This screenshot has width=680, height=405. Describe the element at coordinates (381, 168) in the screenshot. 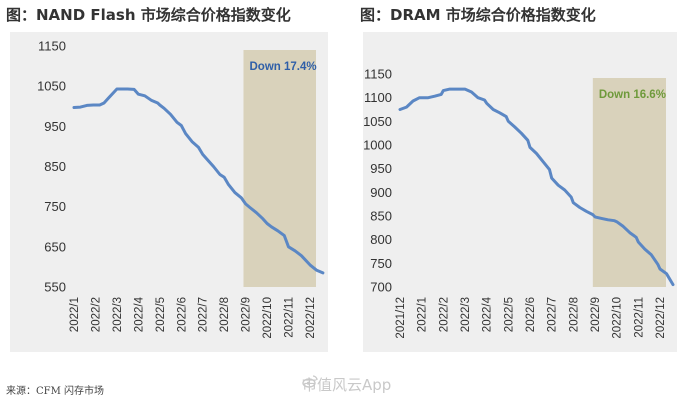

I see `dram-y-tick-4: 950` at that location.